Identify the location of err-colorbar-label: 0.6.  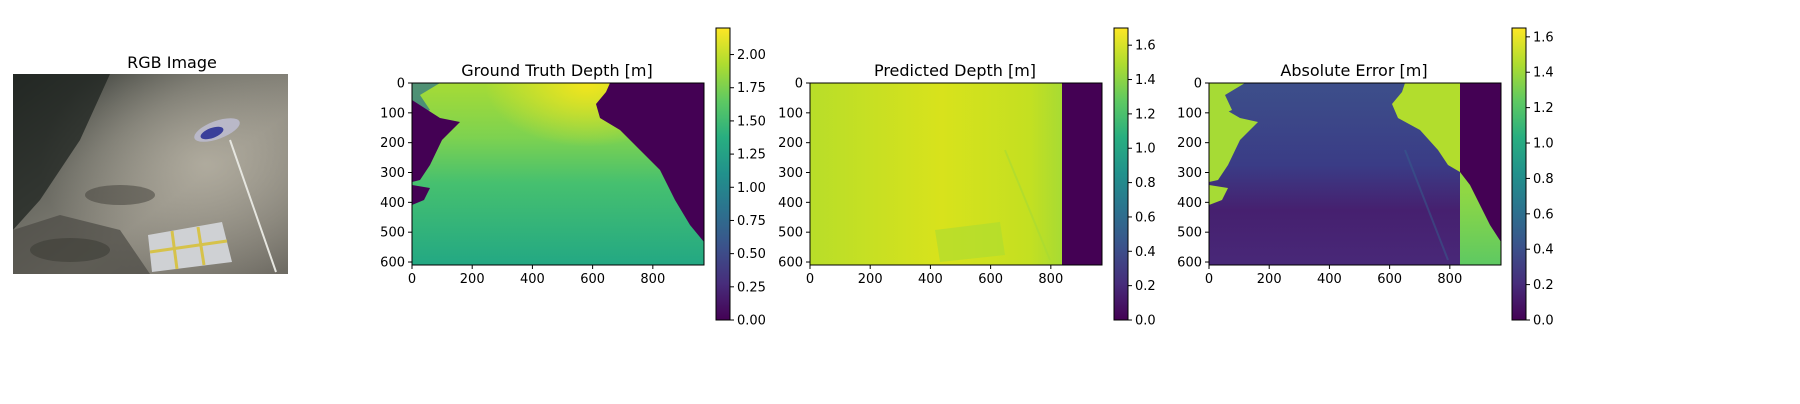
(1543, 214).